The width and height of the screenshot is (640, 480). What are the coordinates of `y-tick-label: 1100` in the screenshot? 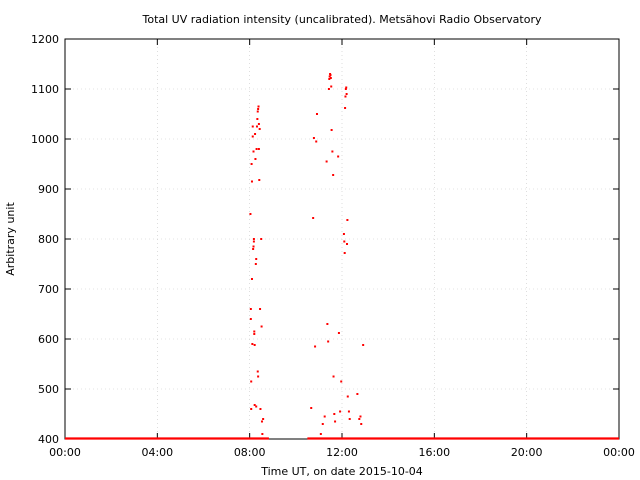 It's located at (45, 89).